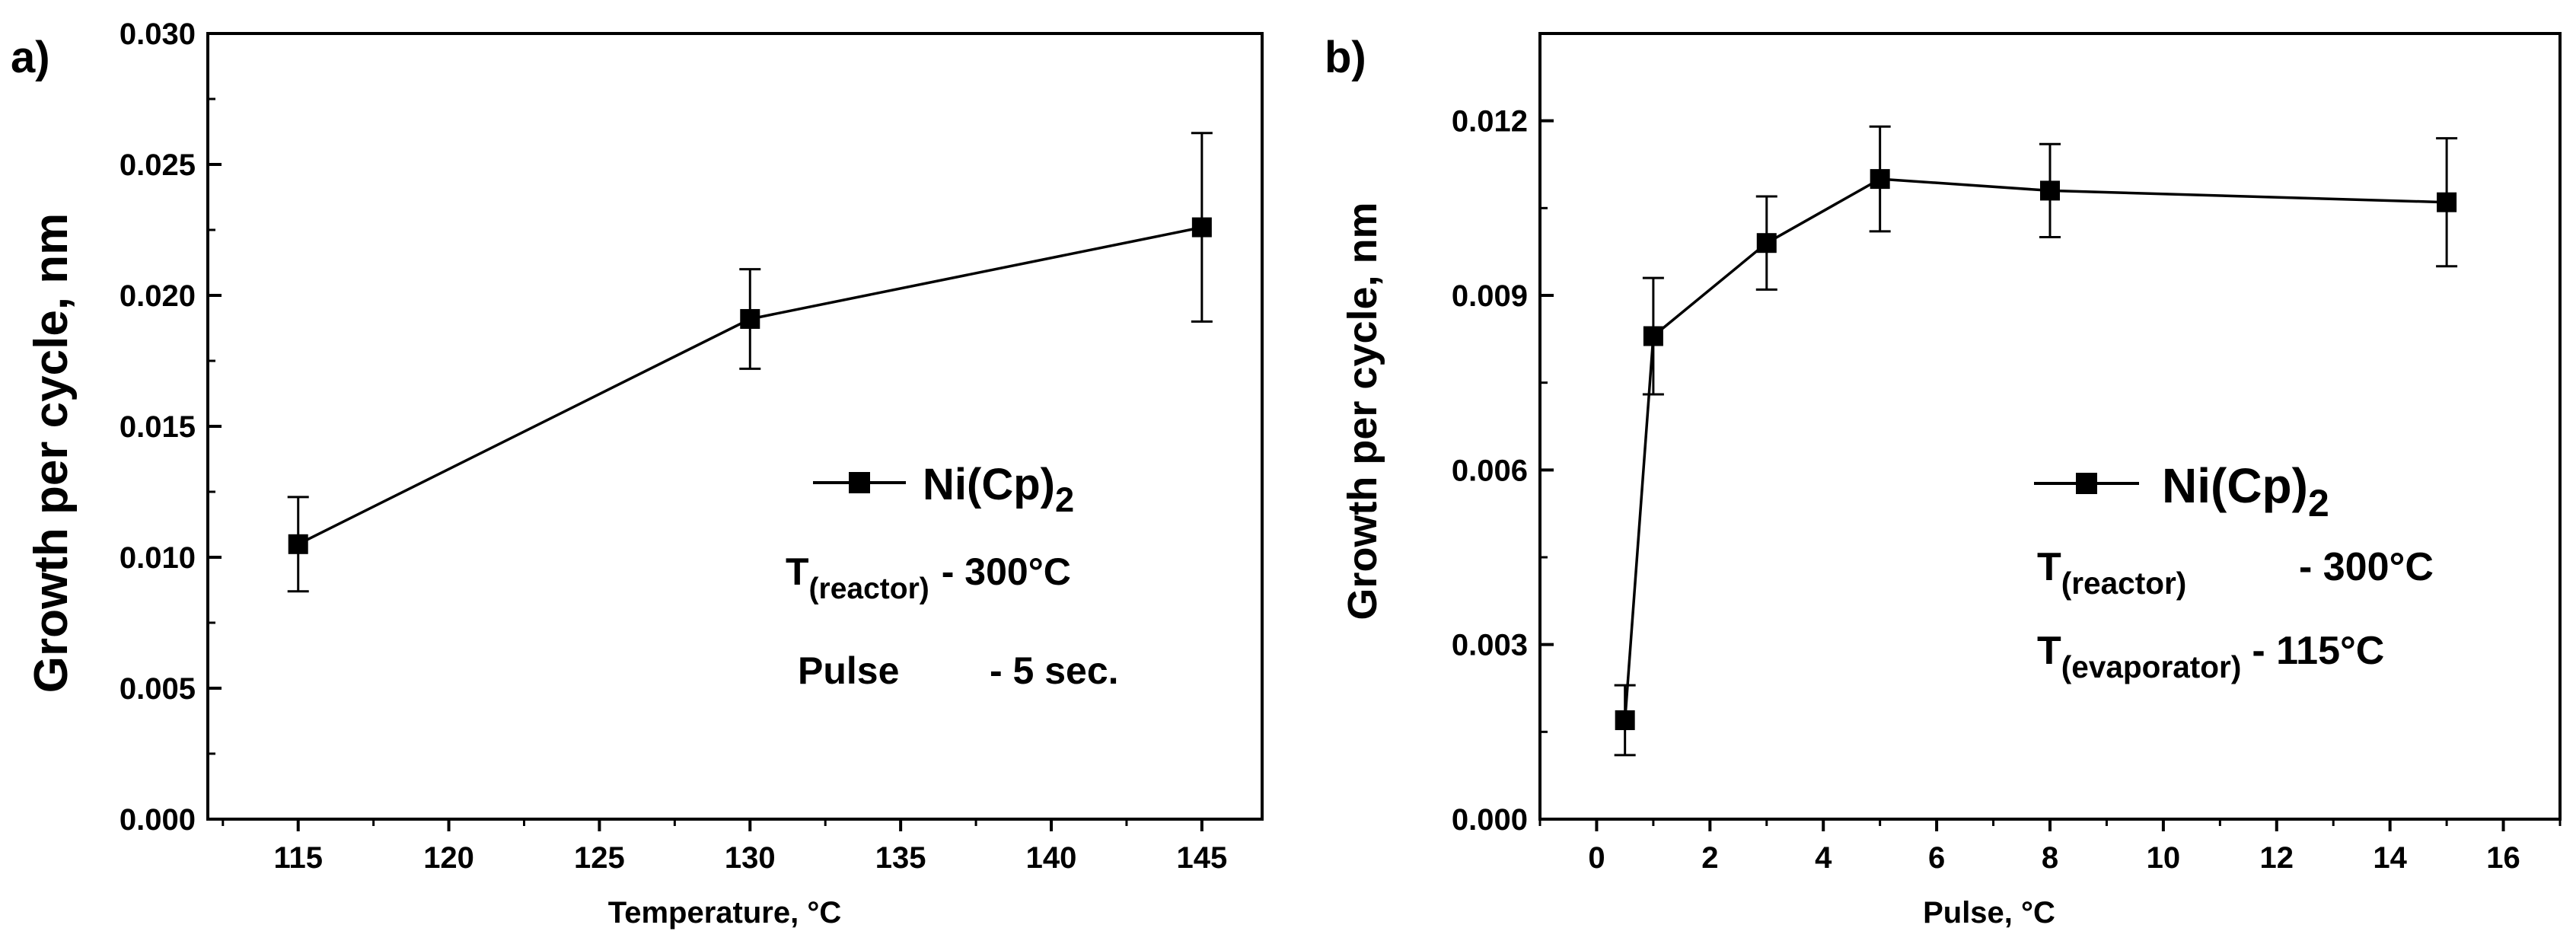 The width and height of the screenshot is (2576, 944). What do you see at coordinates (2124, 583) in the screenshot?
I see `panel-b-legend-reactor-sub: (reactor)` at bounding box center [2124, 583].